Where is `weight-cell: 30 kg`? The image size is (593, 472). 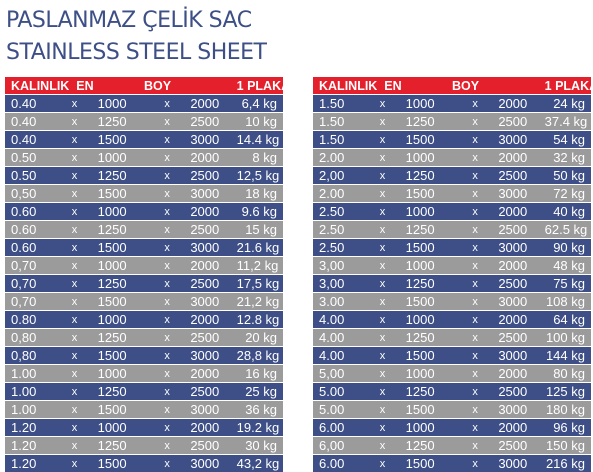
weight-cell: 30 kg is located at coordinates (260, 446).